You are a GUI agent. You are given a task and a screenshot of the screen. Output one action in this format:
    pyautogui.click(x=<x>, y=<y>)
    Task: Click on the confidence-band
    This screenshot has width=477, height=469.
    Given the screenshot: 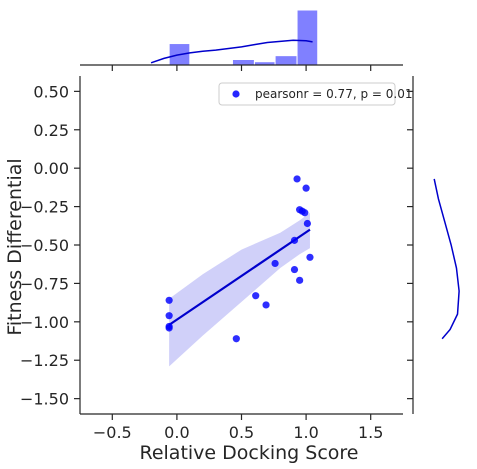 What is the action you would take?
    pyautogui.click(x=239, y=289)
    